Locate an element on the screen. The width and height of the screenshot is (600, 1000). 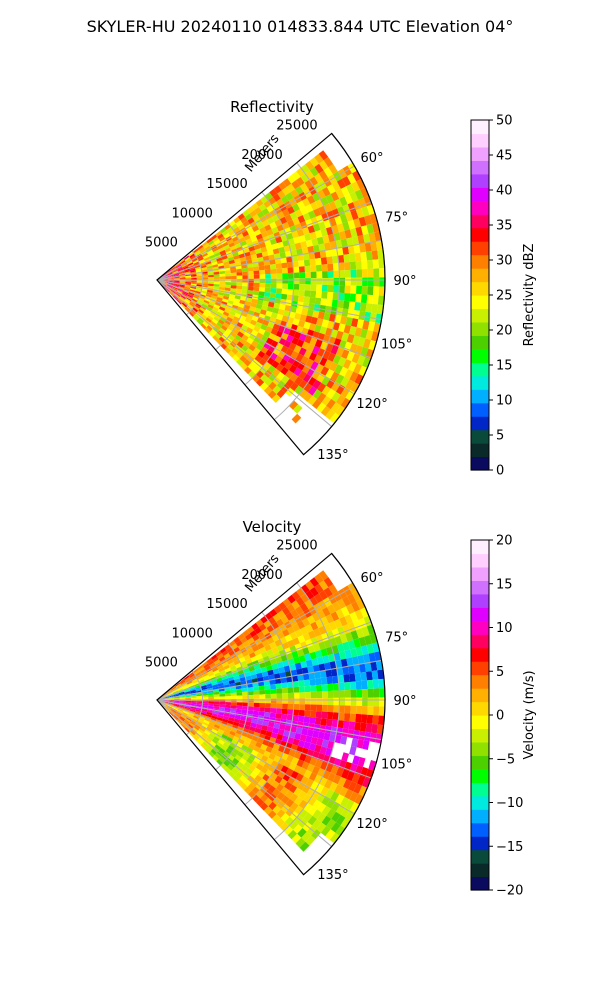
colorbar-swatch is located at coordinates (480, 722).